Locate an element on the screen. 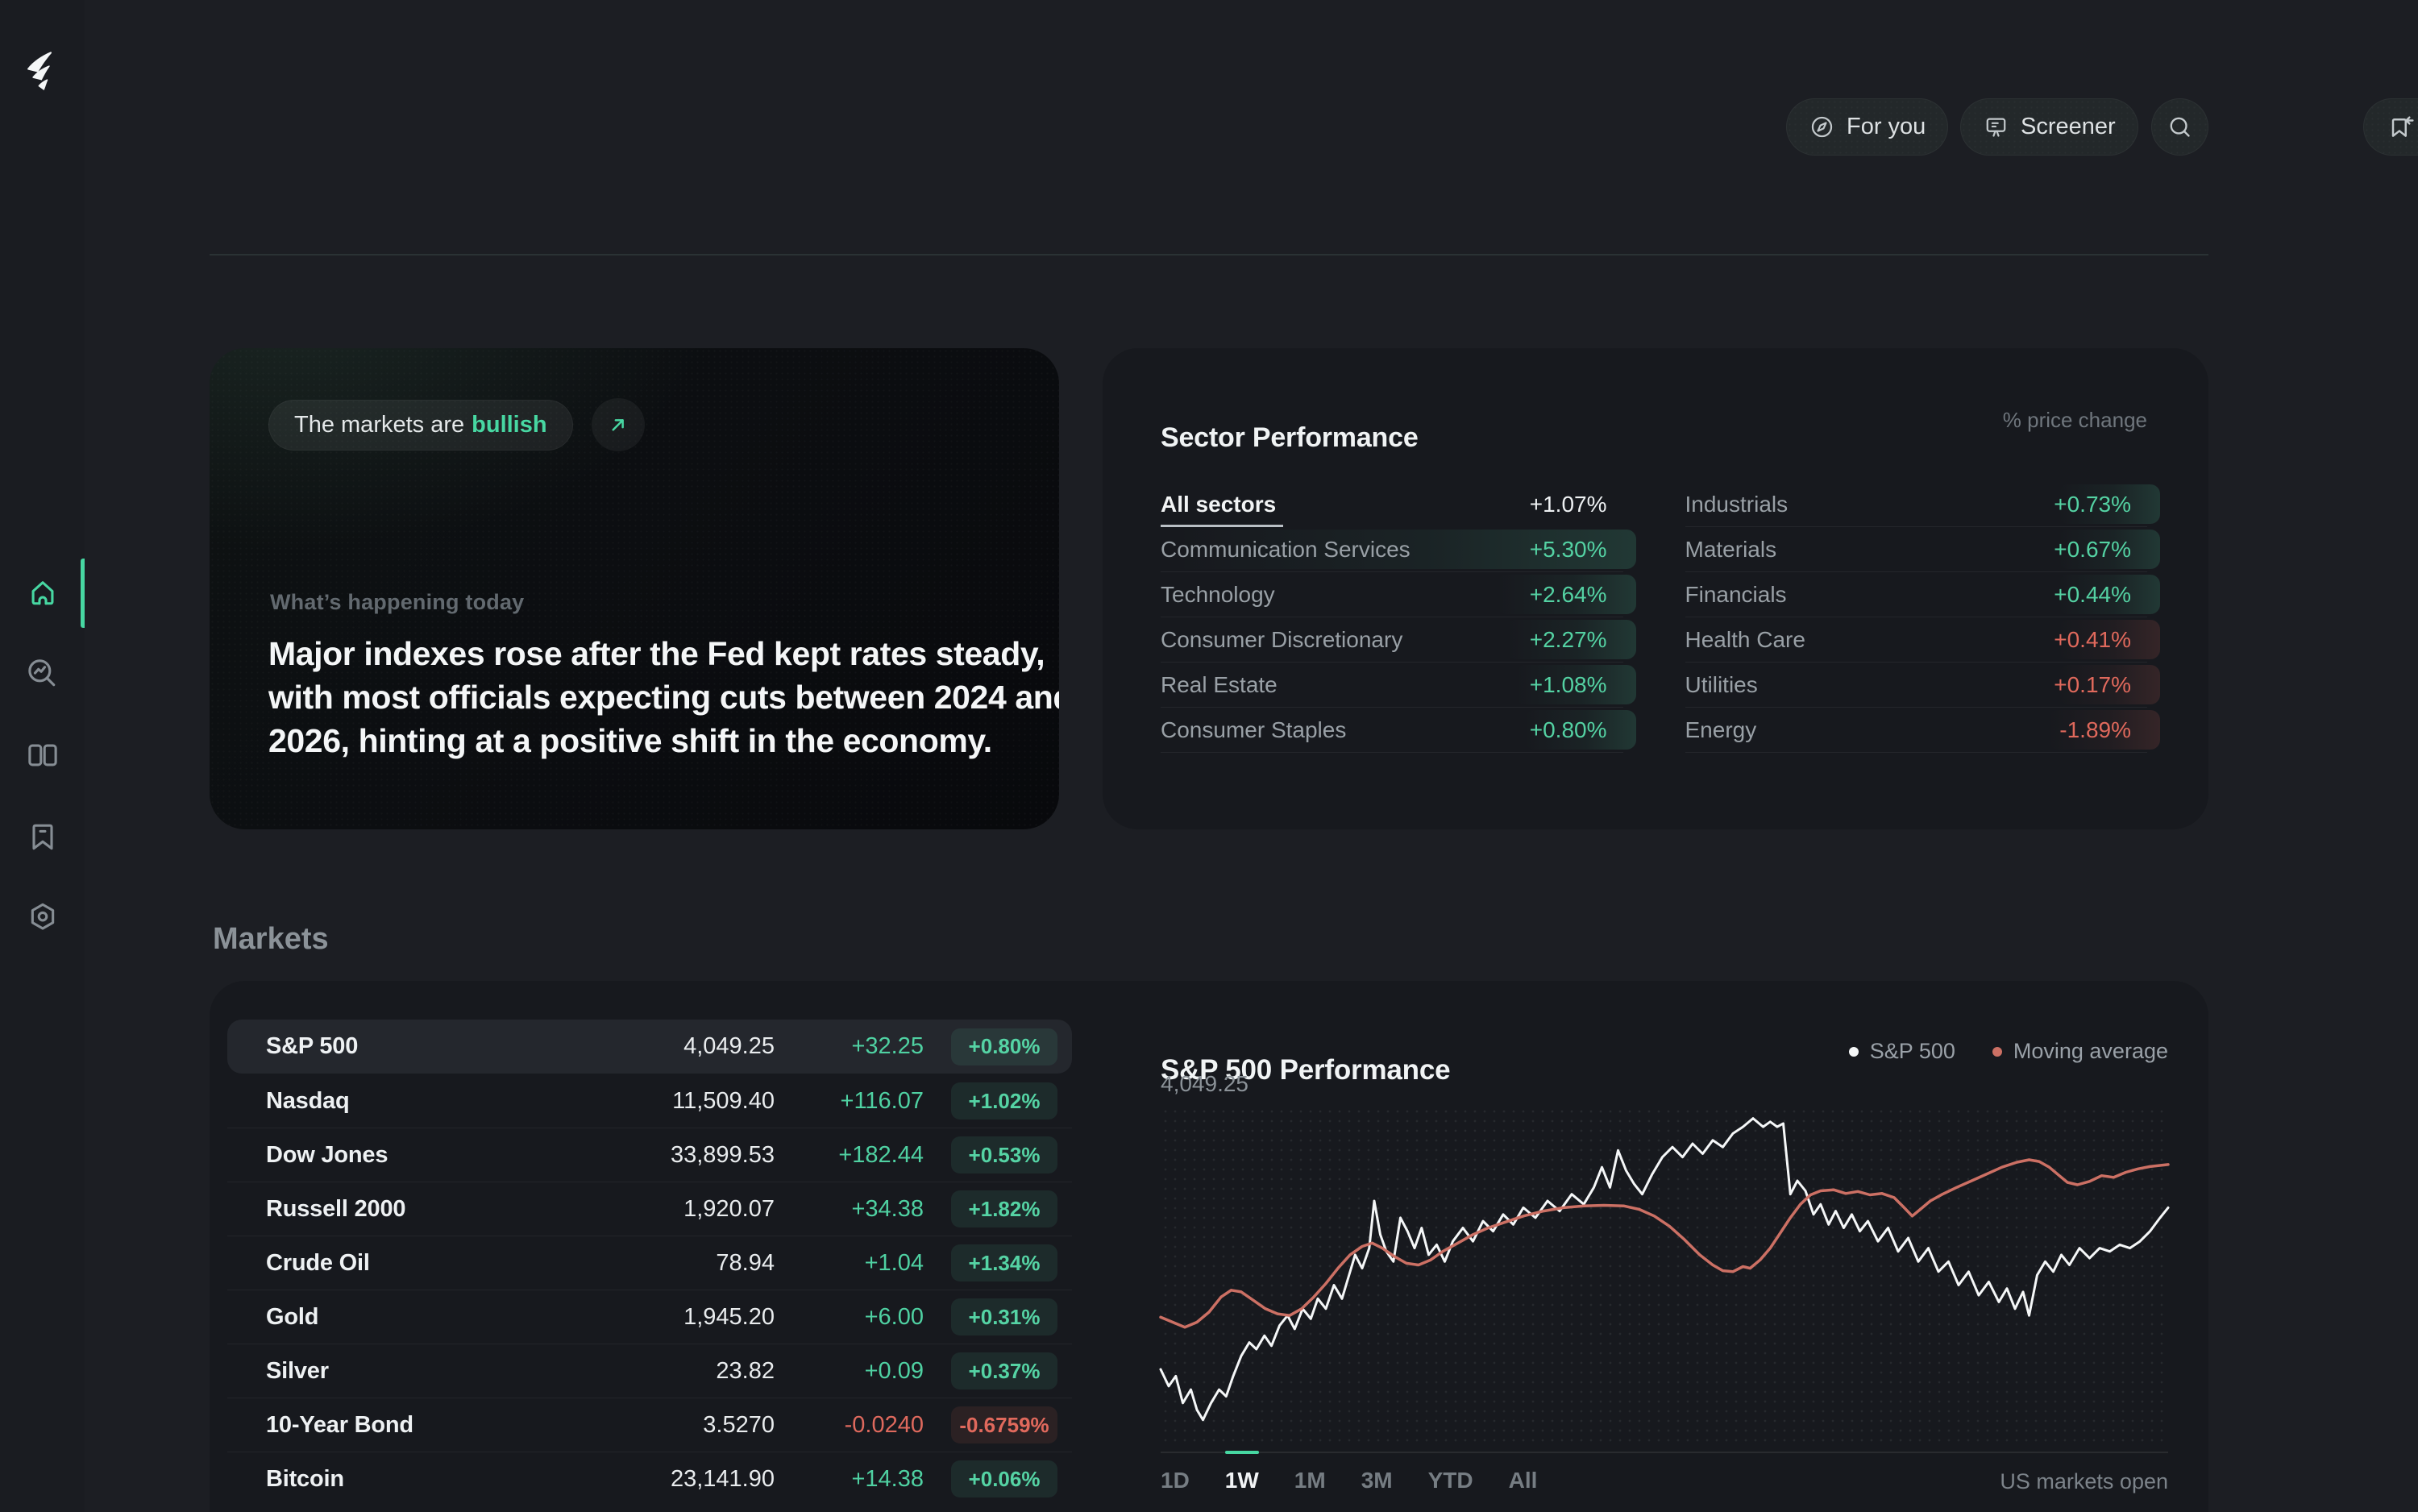 This screenshot has width=2418, height=1512. sector-row: Real Estate +1.08% is located at coordinates (1398, 685).